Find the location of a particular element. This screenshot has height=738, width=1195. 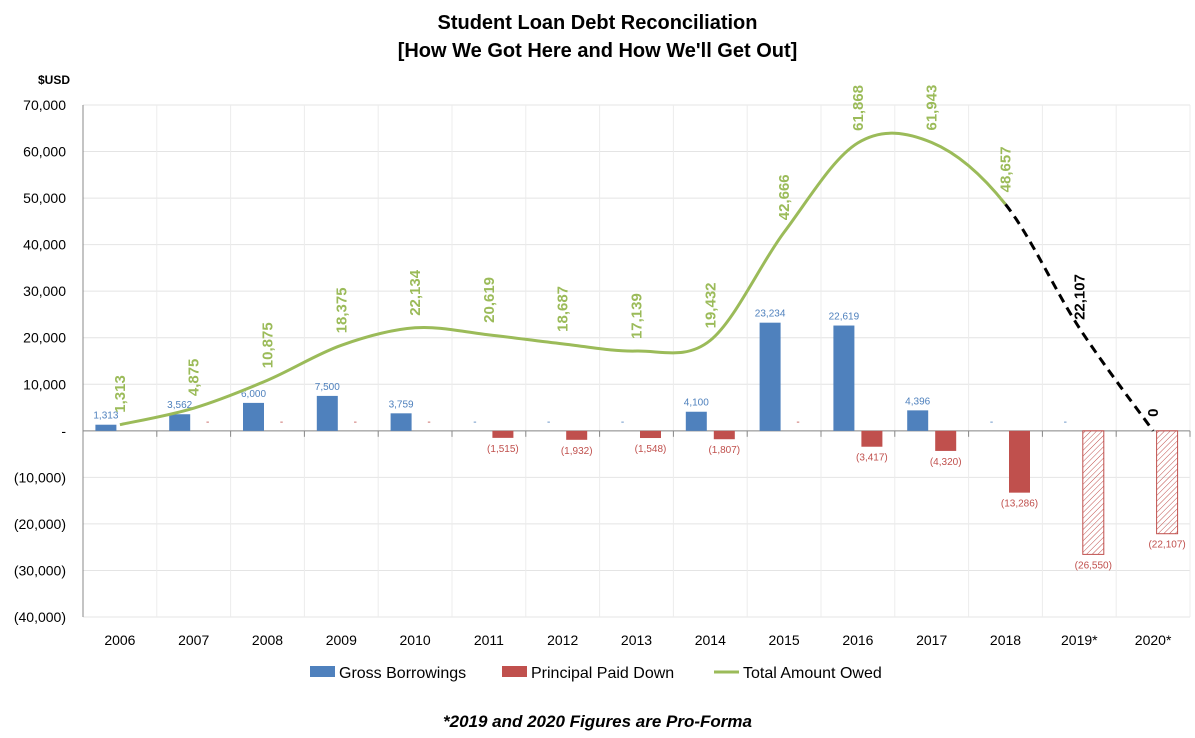

data-label-gross: 22,619 is located at coordinates (844, 317).